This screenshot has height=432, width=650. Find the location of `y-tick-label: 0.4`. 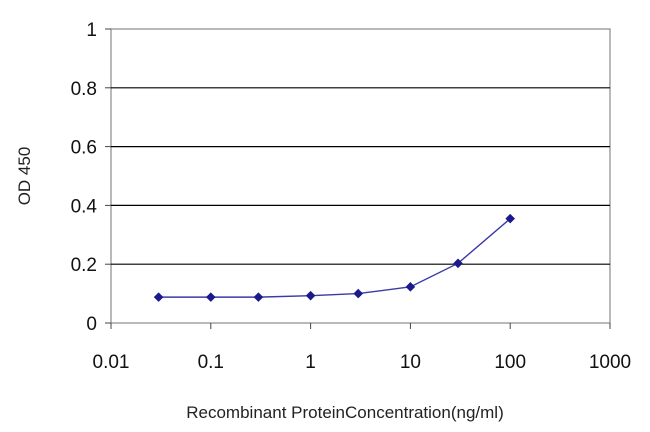

y-tick-label: 0.4 is located at coordinates (84, 206).